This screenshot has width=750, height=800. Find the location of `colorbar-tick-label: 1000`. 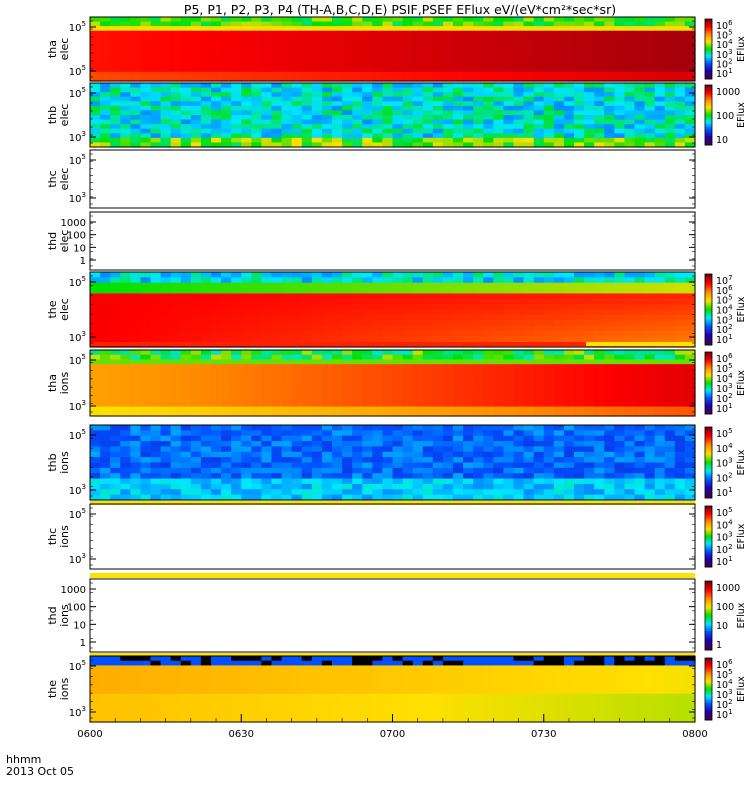

colorbar-tick-label: 1000 is located at coordinates (728, 92).